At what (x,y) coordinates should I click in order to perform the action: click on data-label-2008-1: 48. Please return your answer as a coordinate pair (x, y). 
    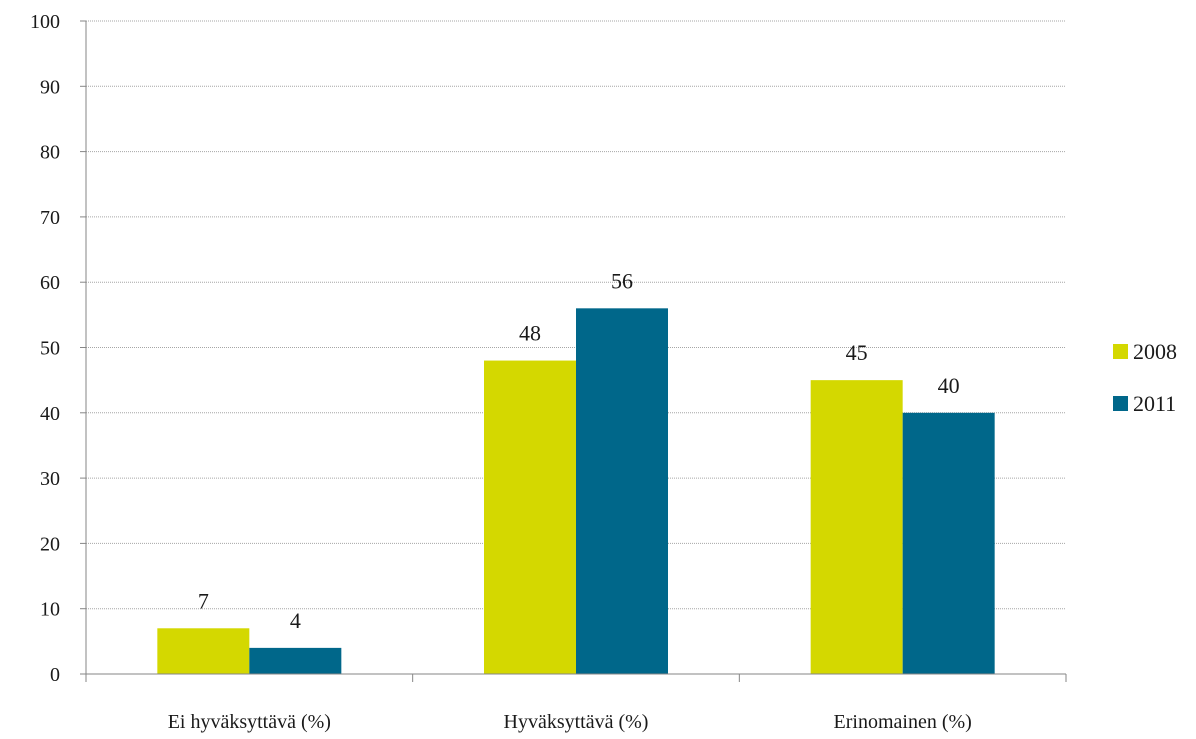
    Looking at the image, I should click on (530, 333).